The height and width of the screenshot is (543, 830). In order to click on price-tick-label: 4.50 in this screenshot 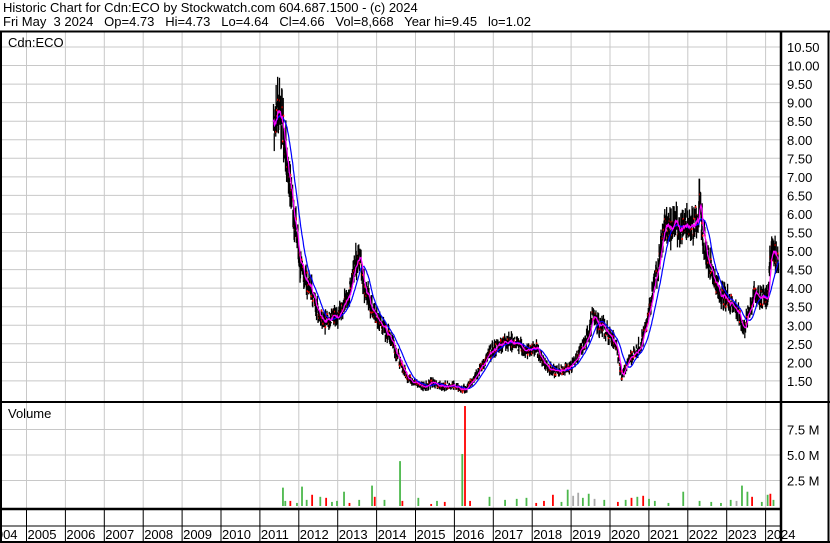, I will do `click(799, 270)`.